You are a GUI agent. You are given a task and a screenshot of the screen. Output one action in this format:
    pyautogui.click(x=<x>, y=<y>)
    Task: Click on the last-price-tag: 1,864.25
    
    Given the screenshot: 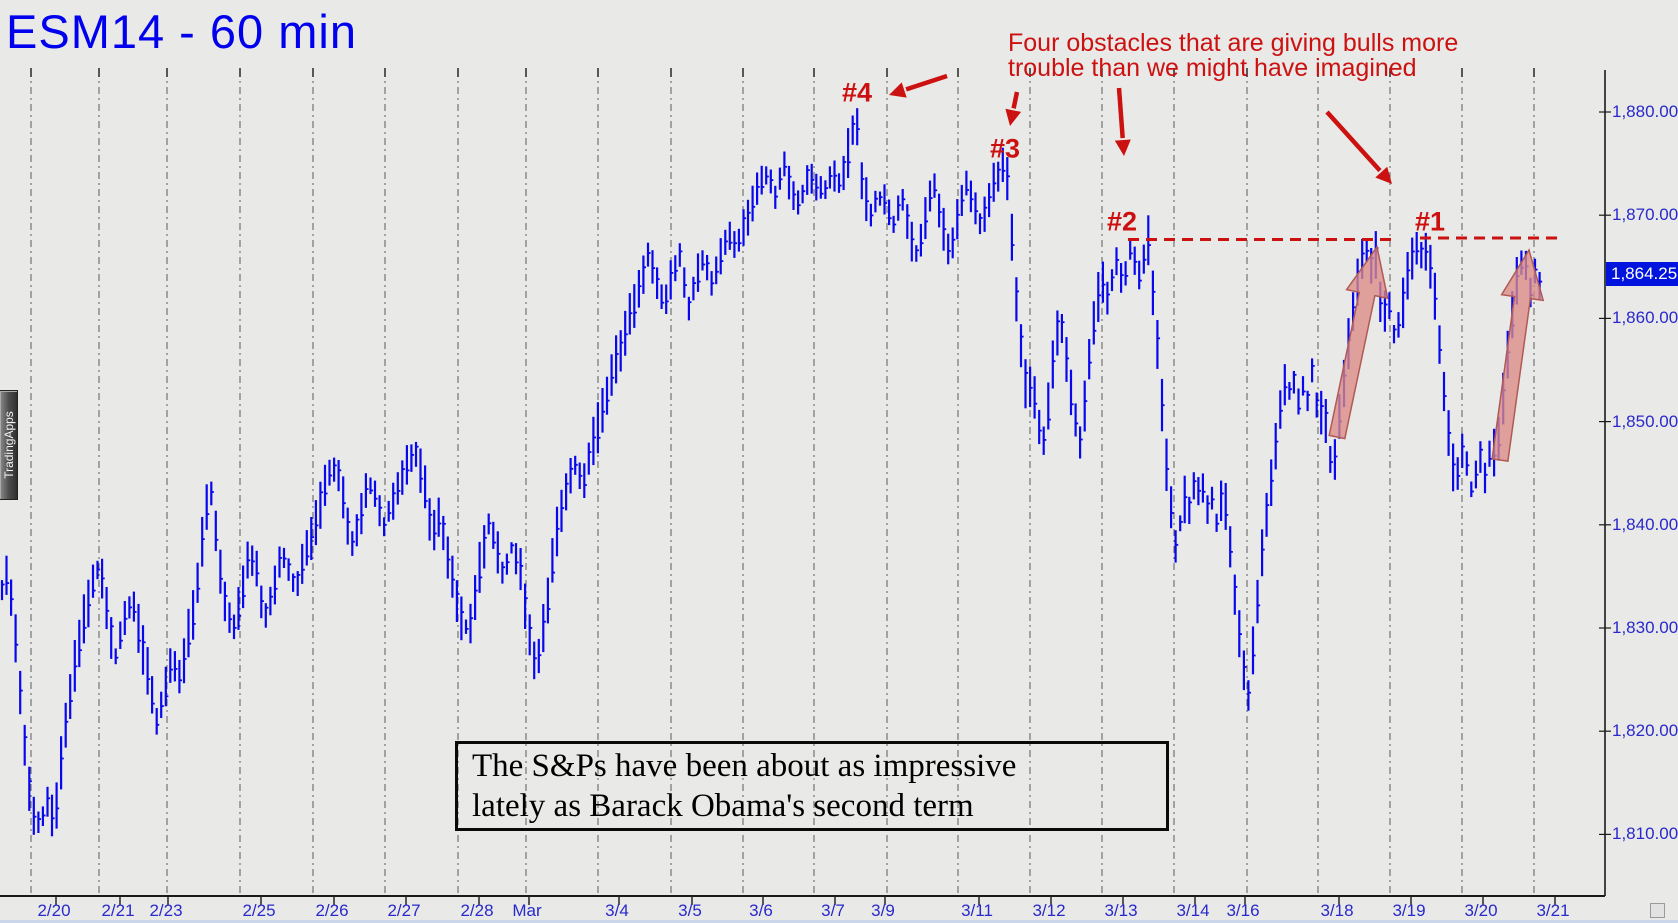 What is the action you would take?
    pyautogui.click(x=1642, y=274)
    